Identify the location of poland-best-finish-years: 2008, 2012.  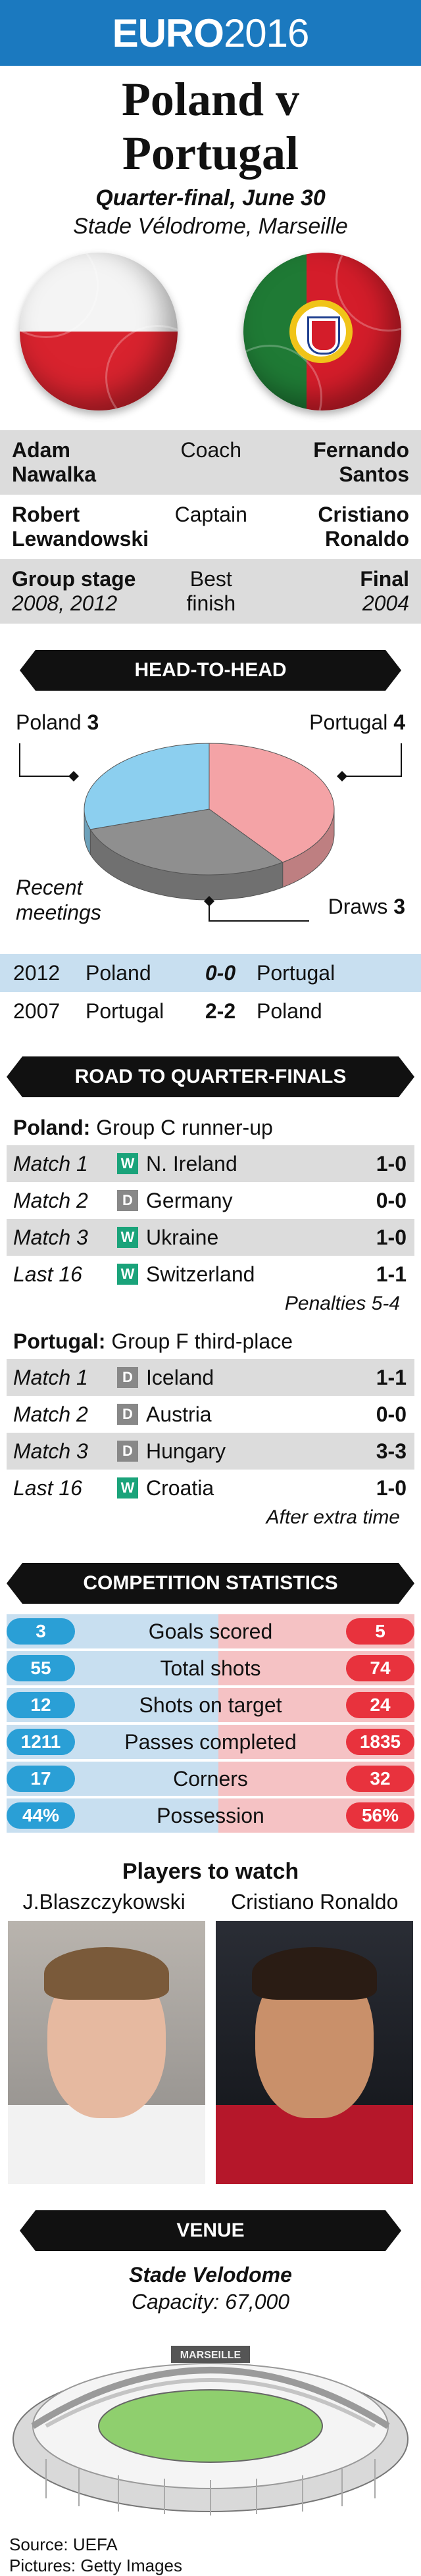
(65, 603).